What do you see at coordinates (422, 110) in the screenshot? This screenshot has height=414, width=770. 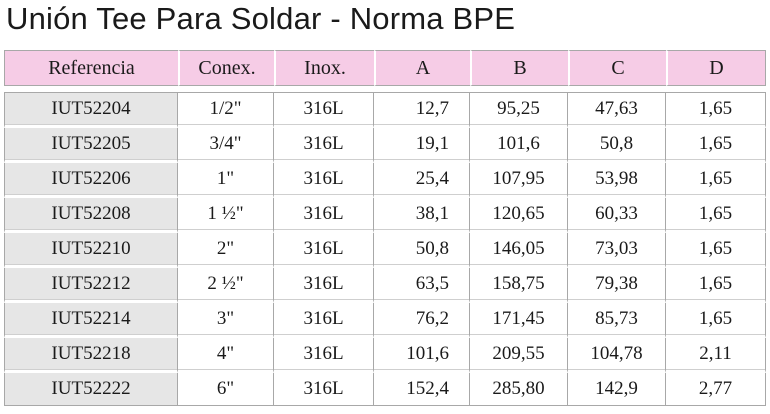 I see `cell-a: 12,7` at bounding box center [422, 110].